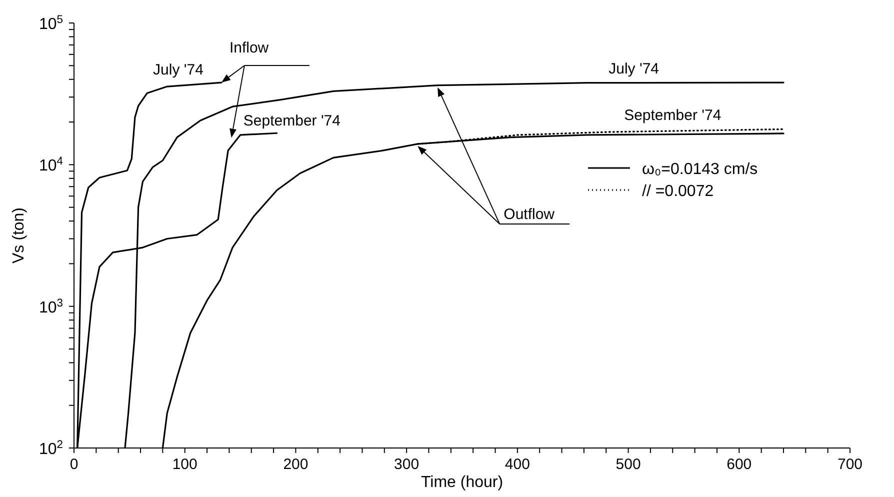 This screenshot has width=894, height=497. What do you see at coordinates (185, 464) in the screenshot?
I see `x-tick-label: 100` at bounding box center [185, 464].